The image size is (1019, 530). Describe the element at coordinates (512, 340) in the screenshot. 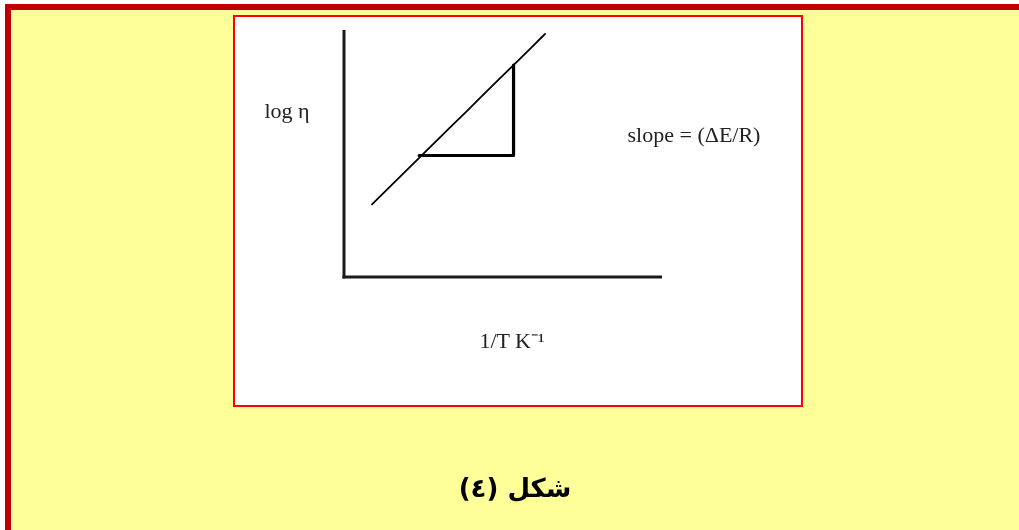

I see `x-axis-title: 1/T K⁻¹` at that location.